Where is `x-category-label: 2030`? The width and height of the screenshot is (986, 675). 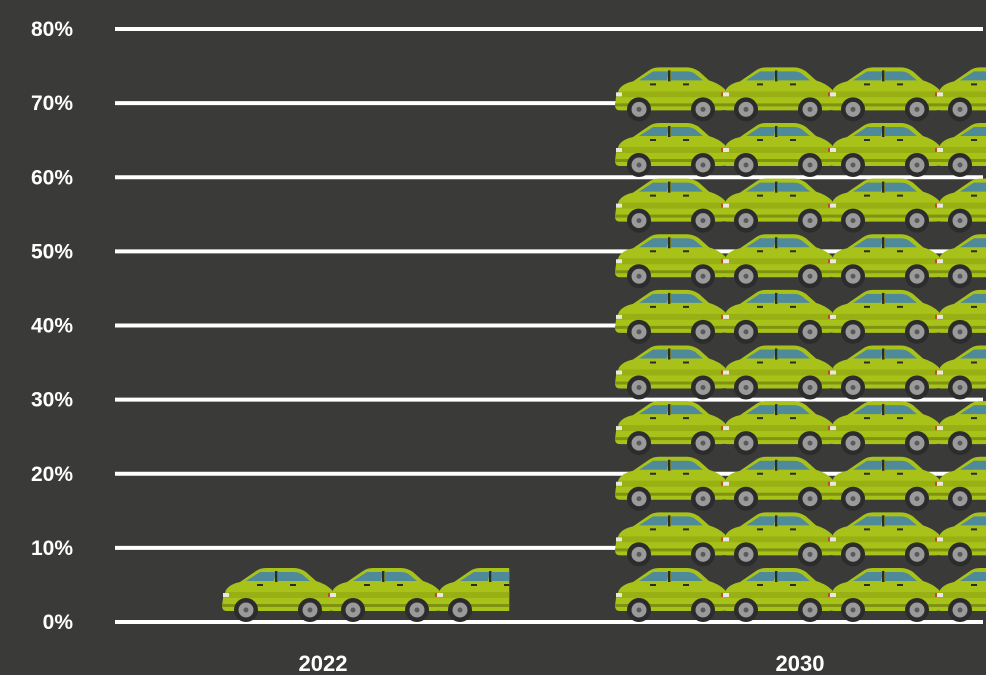
x-category-label: 2030 is located at coordinates (800, 663).